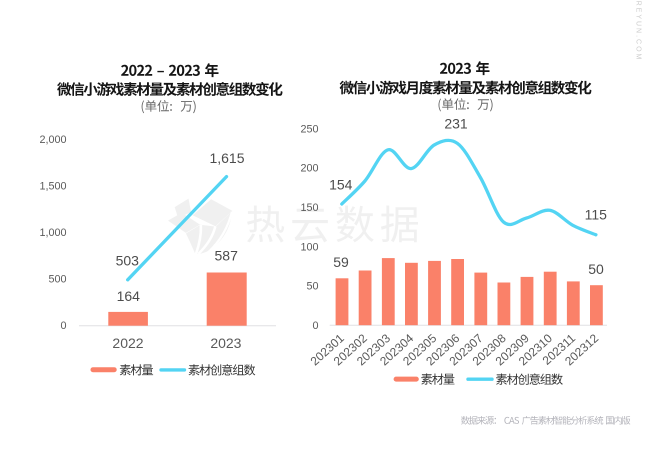 The image size is (660, 470). I want to click on svg-text: 1,500, so click(52, 187).